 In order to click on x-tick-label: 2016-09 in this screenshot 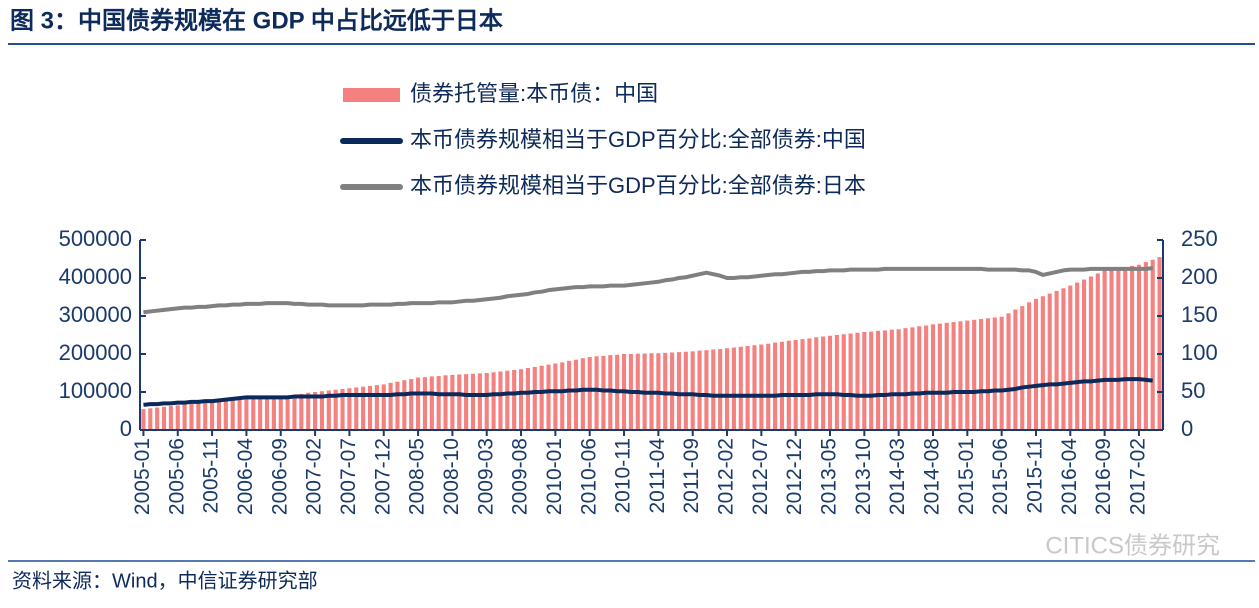, I will do `click(1103, 476)`.